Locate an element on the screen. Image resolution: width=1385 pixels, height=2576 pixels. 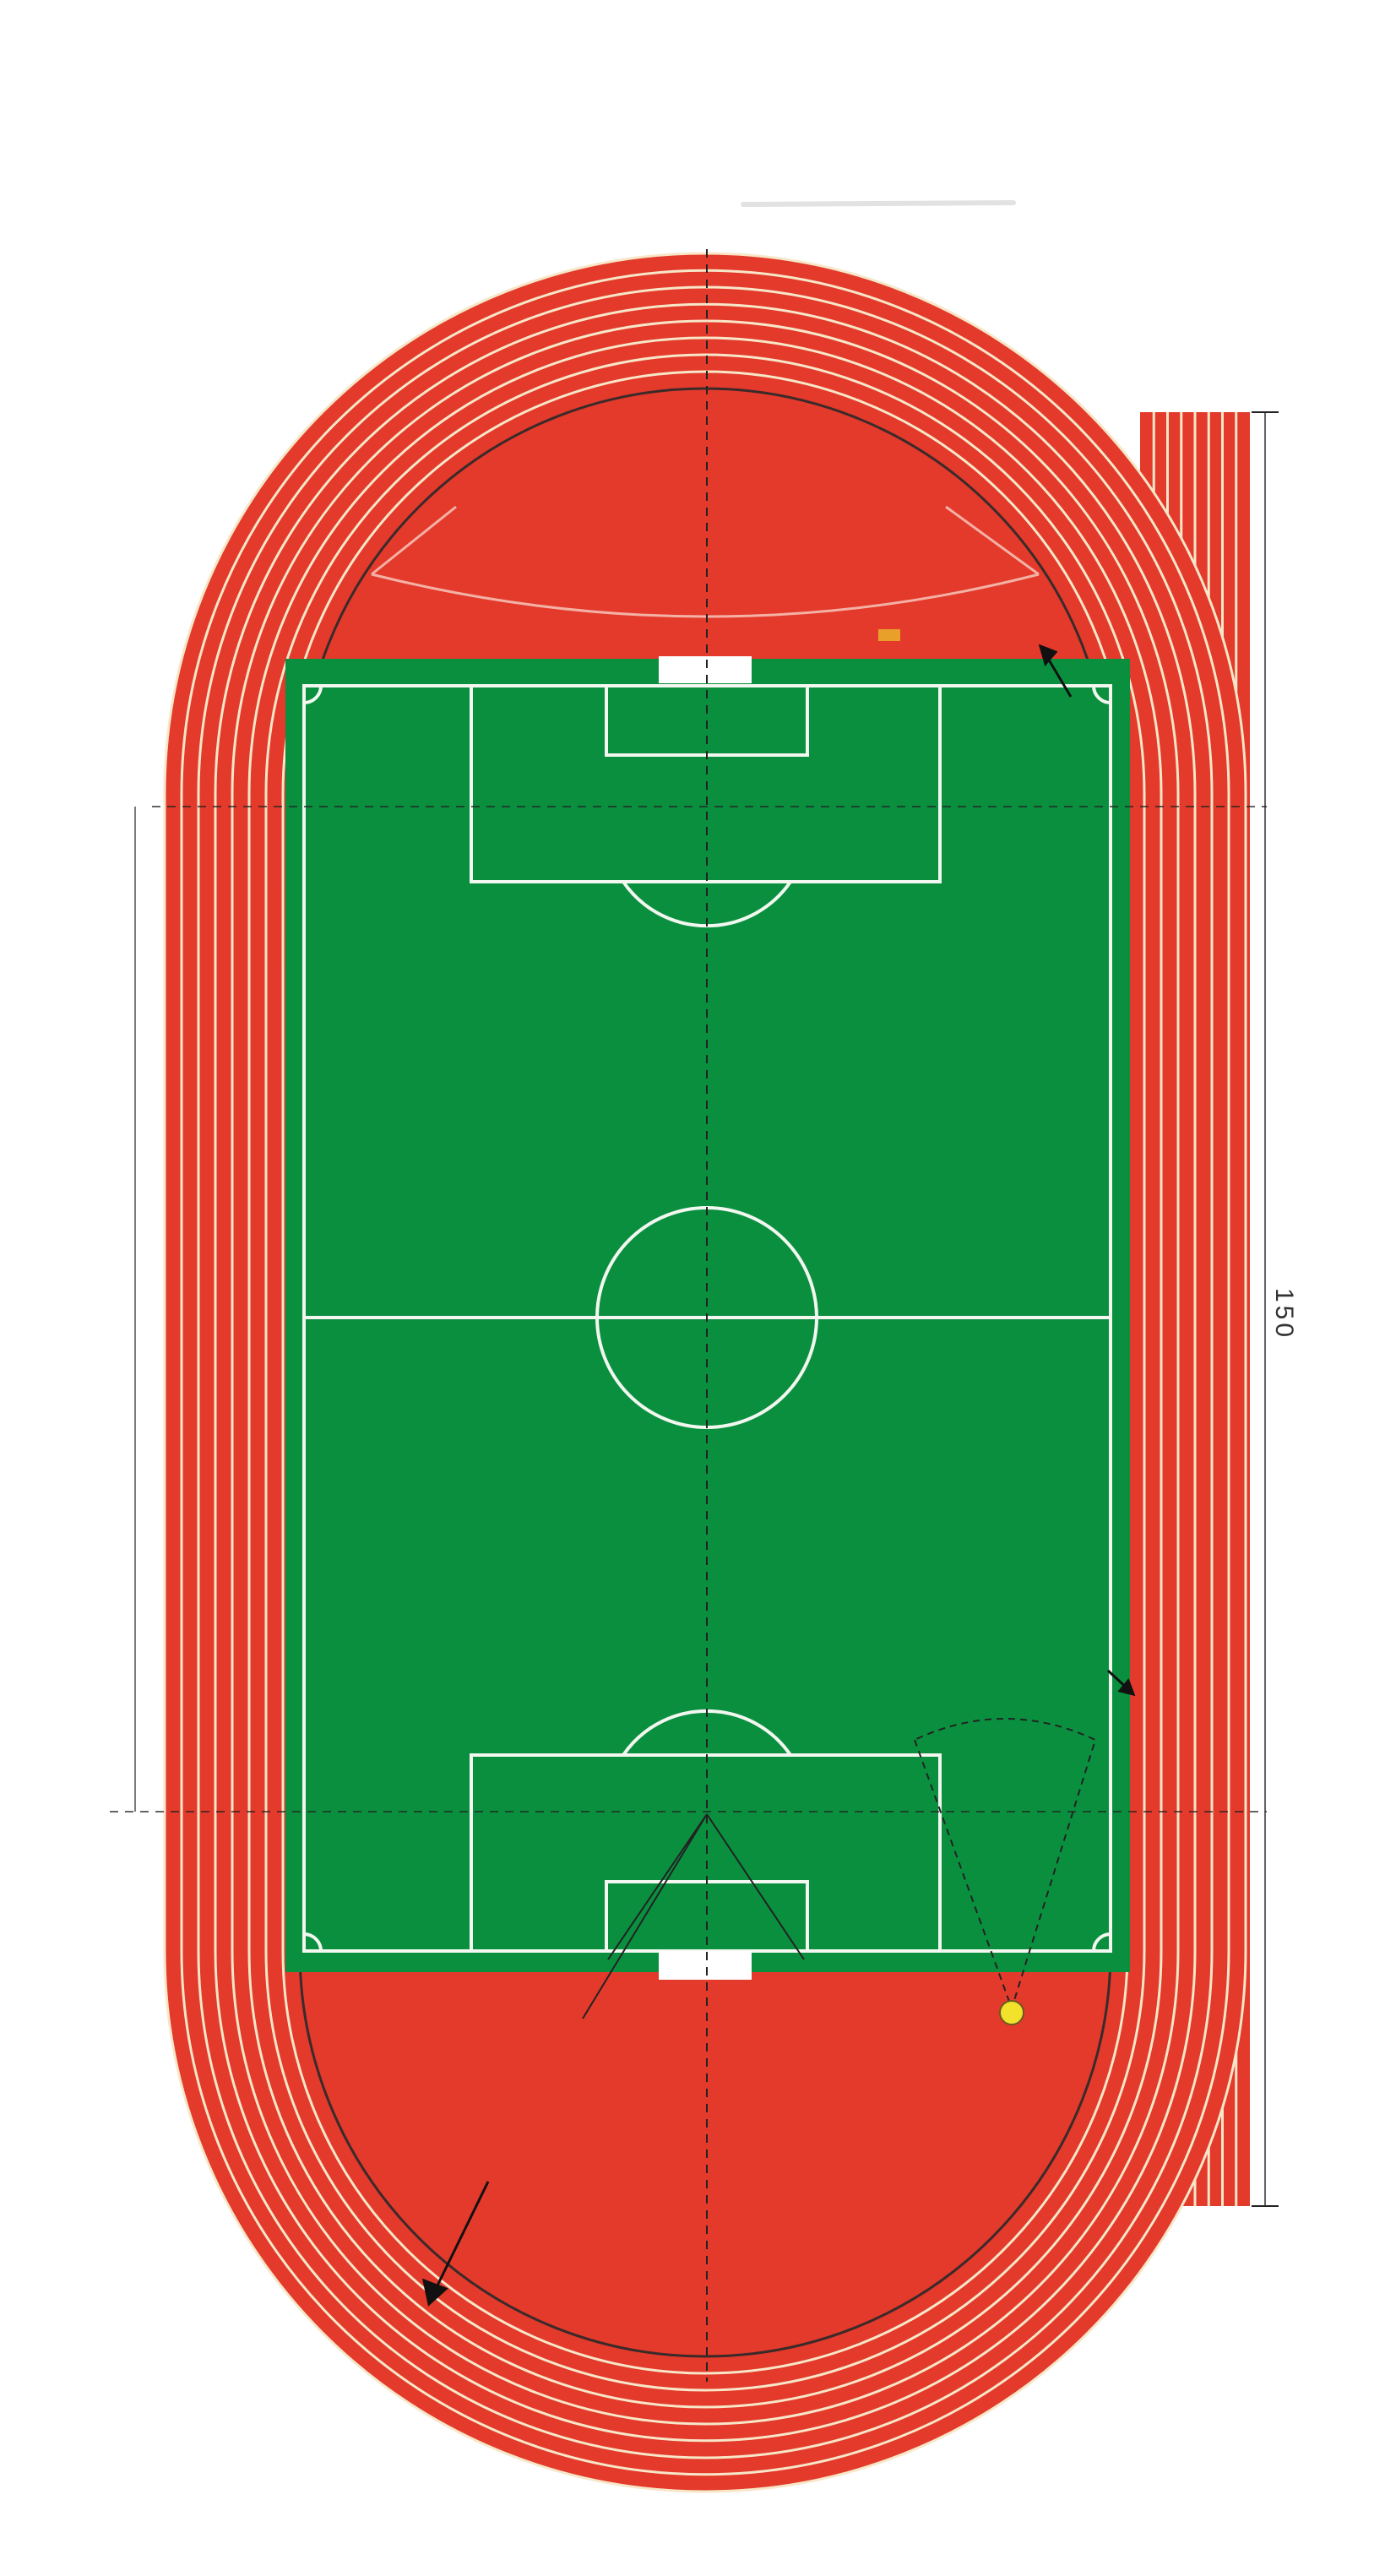
small-marker-top is located at coordinates (889, 635).